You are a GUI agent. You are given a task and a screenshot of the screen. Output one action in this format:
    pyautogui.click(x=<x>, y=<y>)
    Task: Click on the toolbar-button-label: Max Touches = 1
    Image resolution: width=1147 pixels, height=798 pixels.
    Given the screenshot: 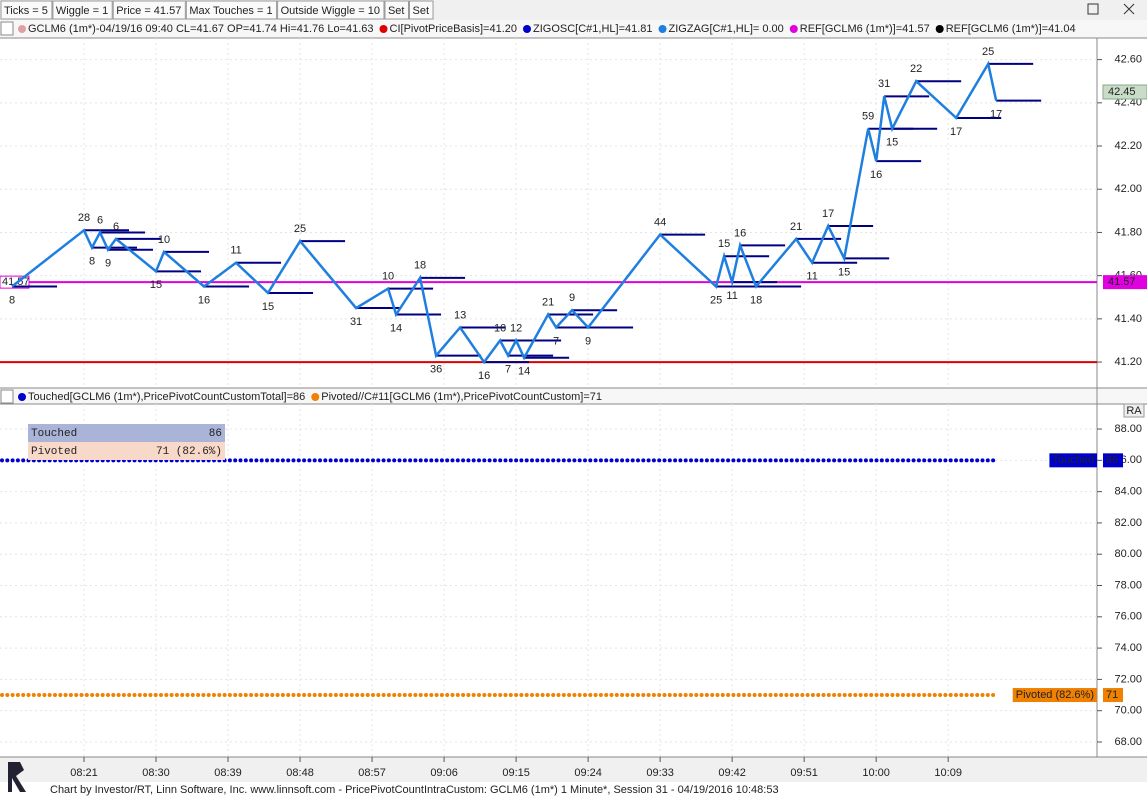 What is the action you would take?
    pyautogui.click(x=230, y=11)
    